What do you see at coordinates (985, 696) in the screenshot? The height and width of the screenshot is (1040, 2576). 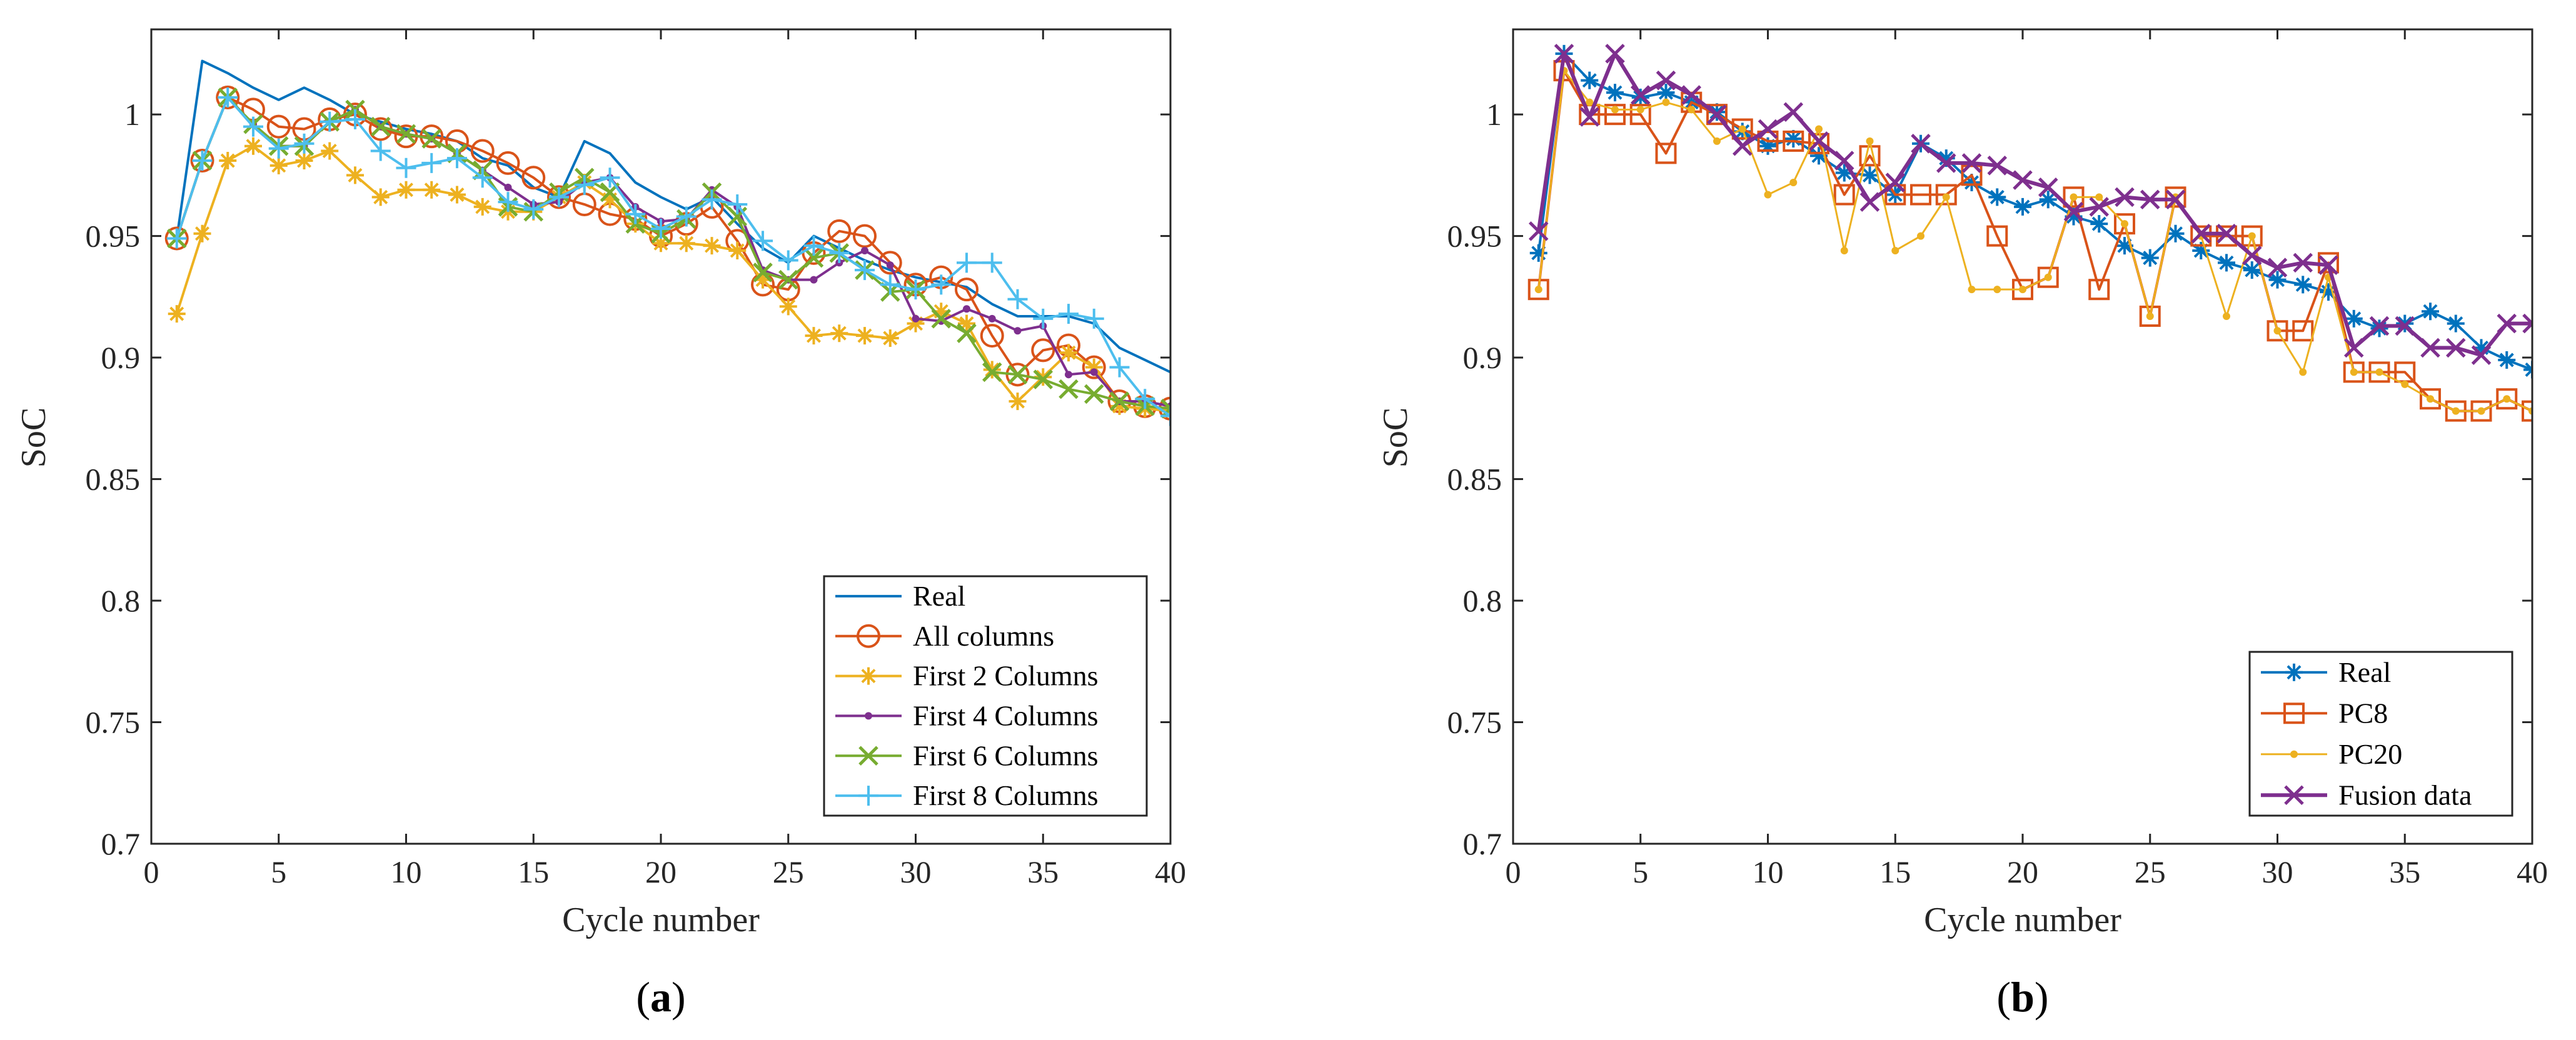 I see `legend-box` at bounding box center [985, 696].